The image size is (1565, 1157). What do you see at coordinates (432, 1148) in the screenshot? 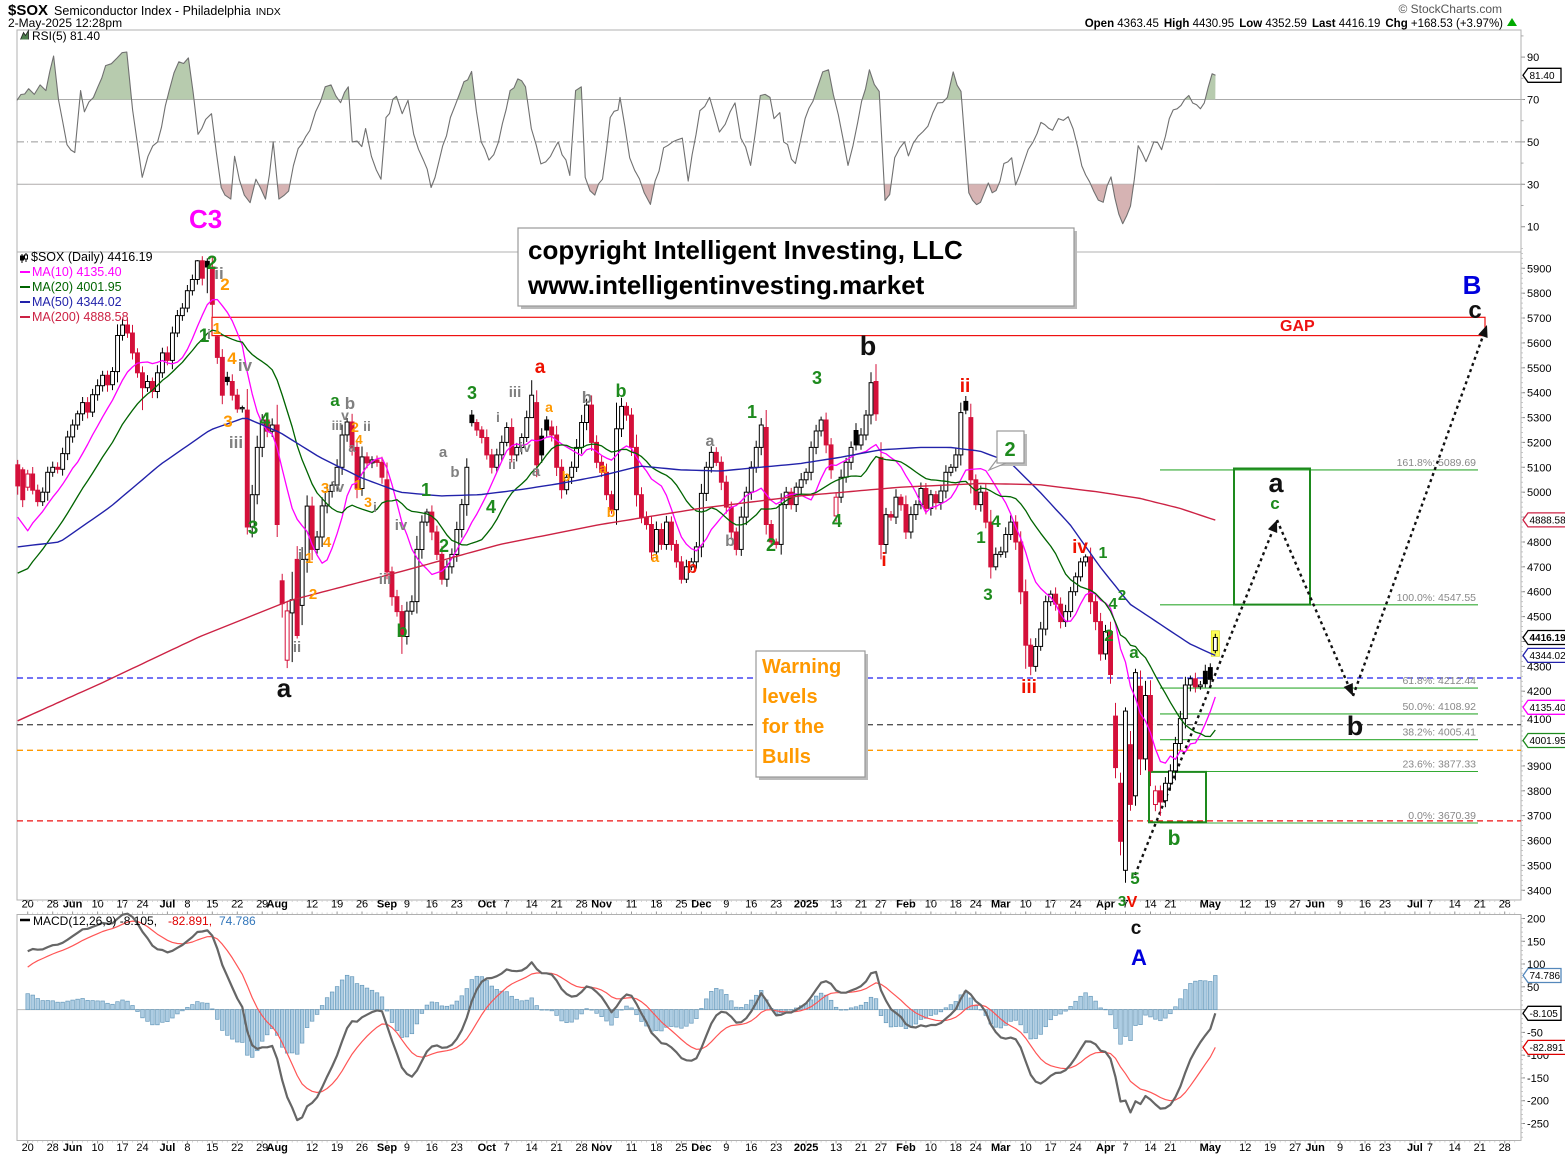
I see `svg-text: 16` at bounding box center [432, 1148].